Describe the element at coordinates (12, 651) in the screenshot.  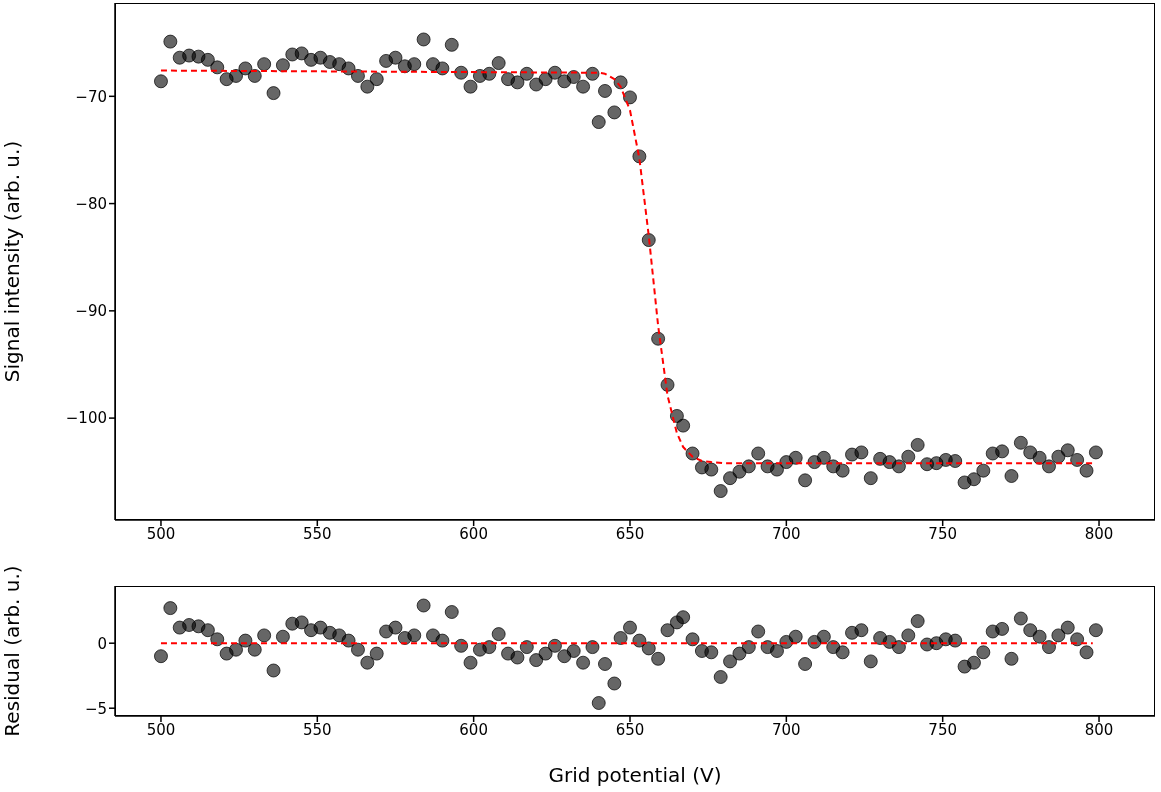
I see `y-axis-title: Residual (arb. u.)` at that location.